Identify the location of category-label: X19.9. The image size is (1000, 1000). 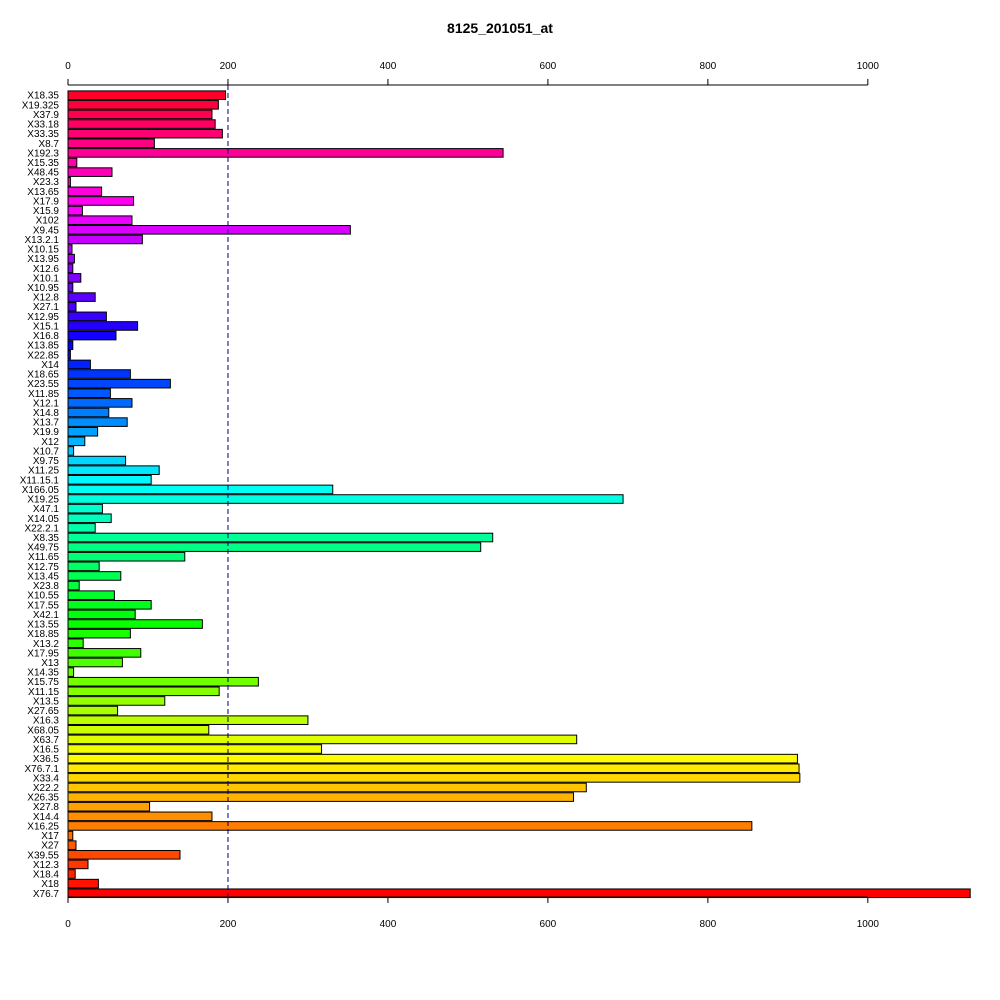
(46, 432).